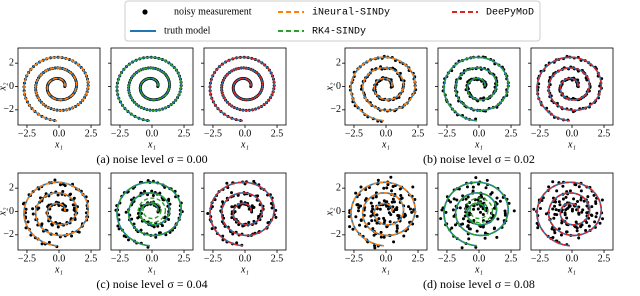  What do you see at coordinates (479, 210) in the screenshot?
I see `model-deviation` at bounding box center [479, 210].